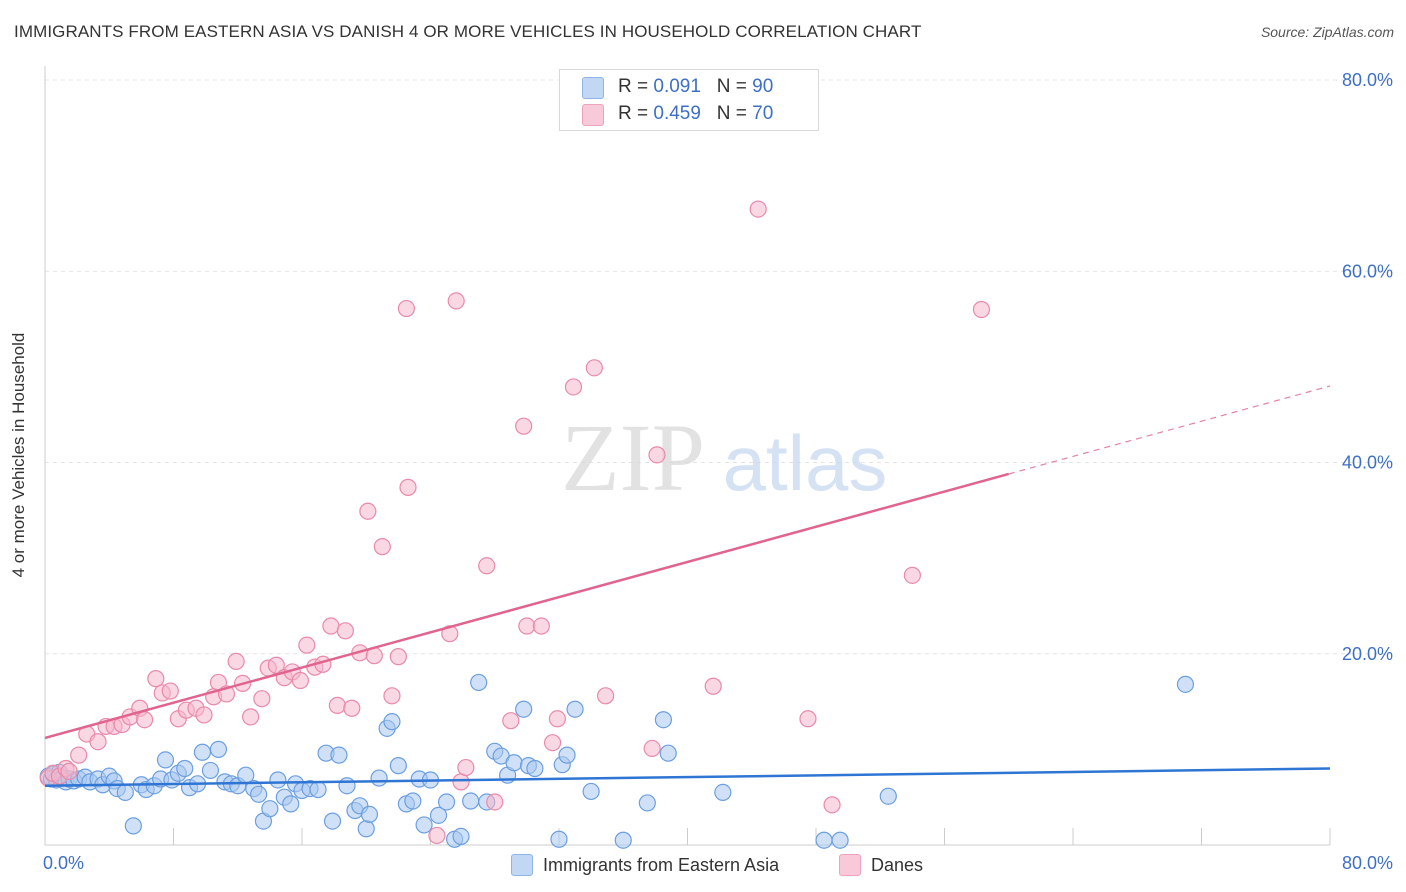 The height and width of the screenshot is (892, 1406). Describe the element at coordinates (1367, 863) in the screenshot. I see `x-tick-label-max: 80.0%` at that location.